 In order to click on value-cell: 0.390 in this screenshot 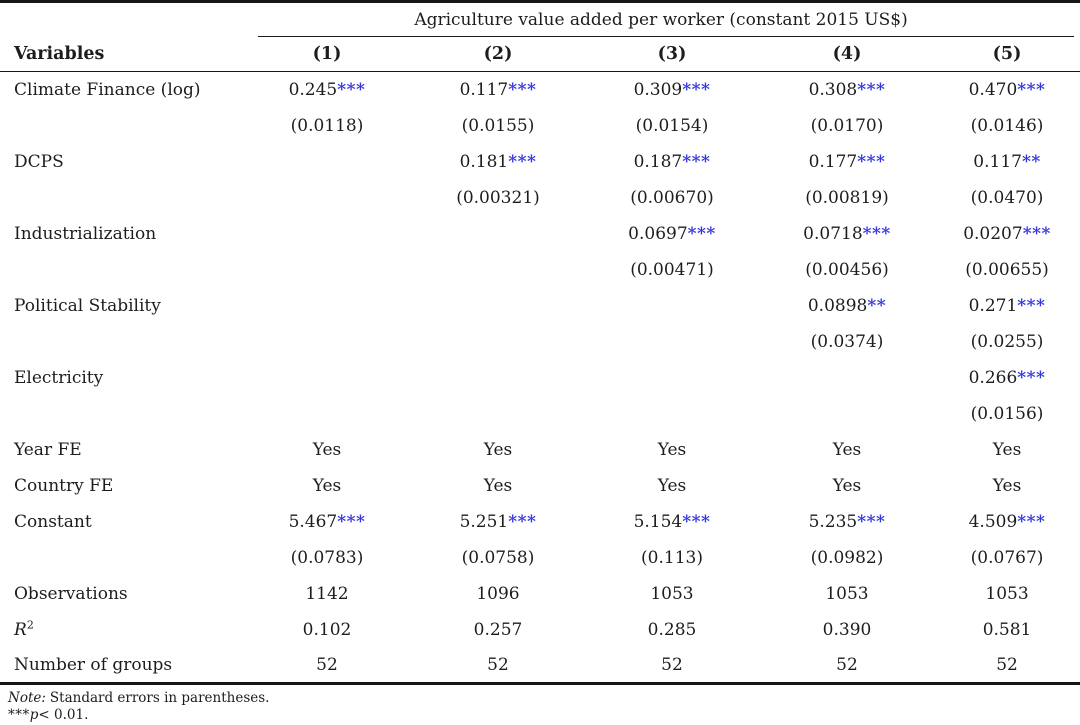, I will do `click(847, 629)`.